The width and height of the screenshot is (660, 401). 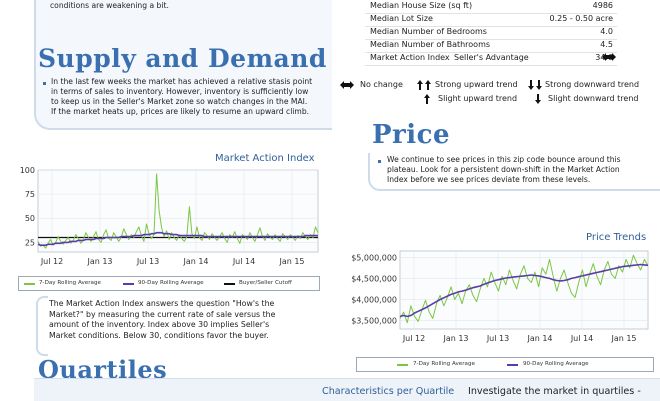 What do you see at coordinates (27, 170) in the screenshot?
I see `y-tick-label: 100` at bounding box center [27, 170].